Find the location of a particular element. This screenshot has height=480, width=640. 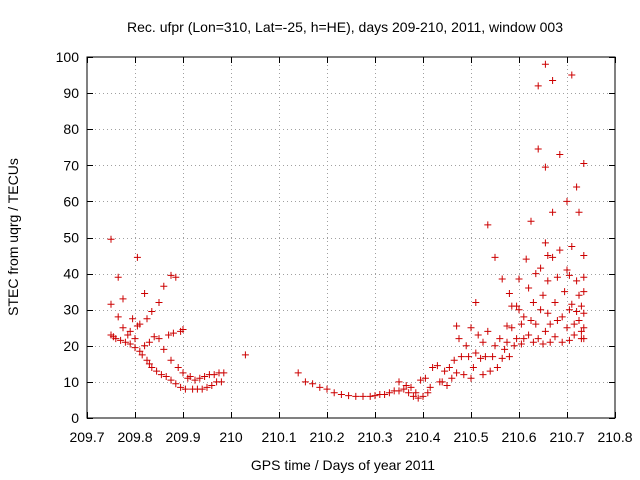

x-tick-label: 209.9 is located at coordinates (182, 437).